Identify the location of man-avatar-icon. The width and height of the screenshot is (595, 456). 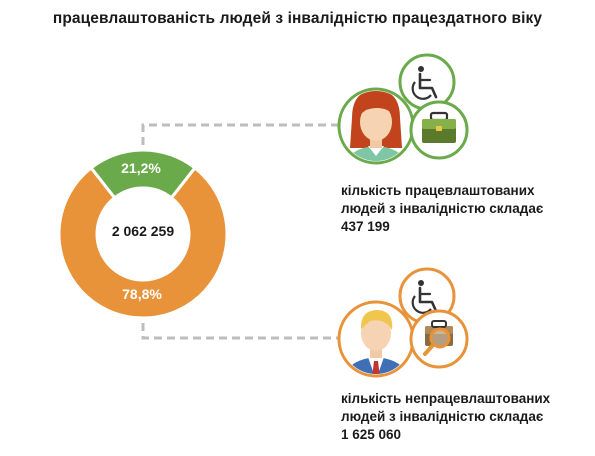
(376, 339).